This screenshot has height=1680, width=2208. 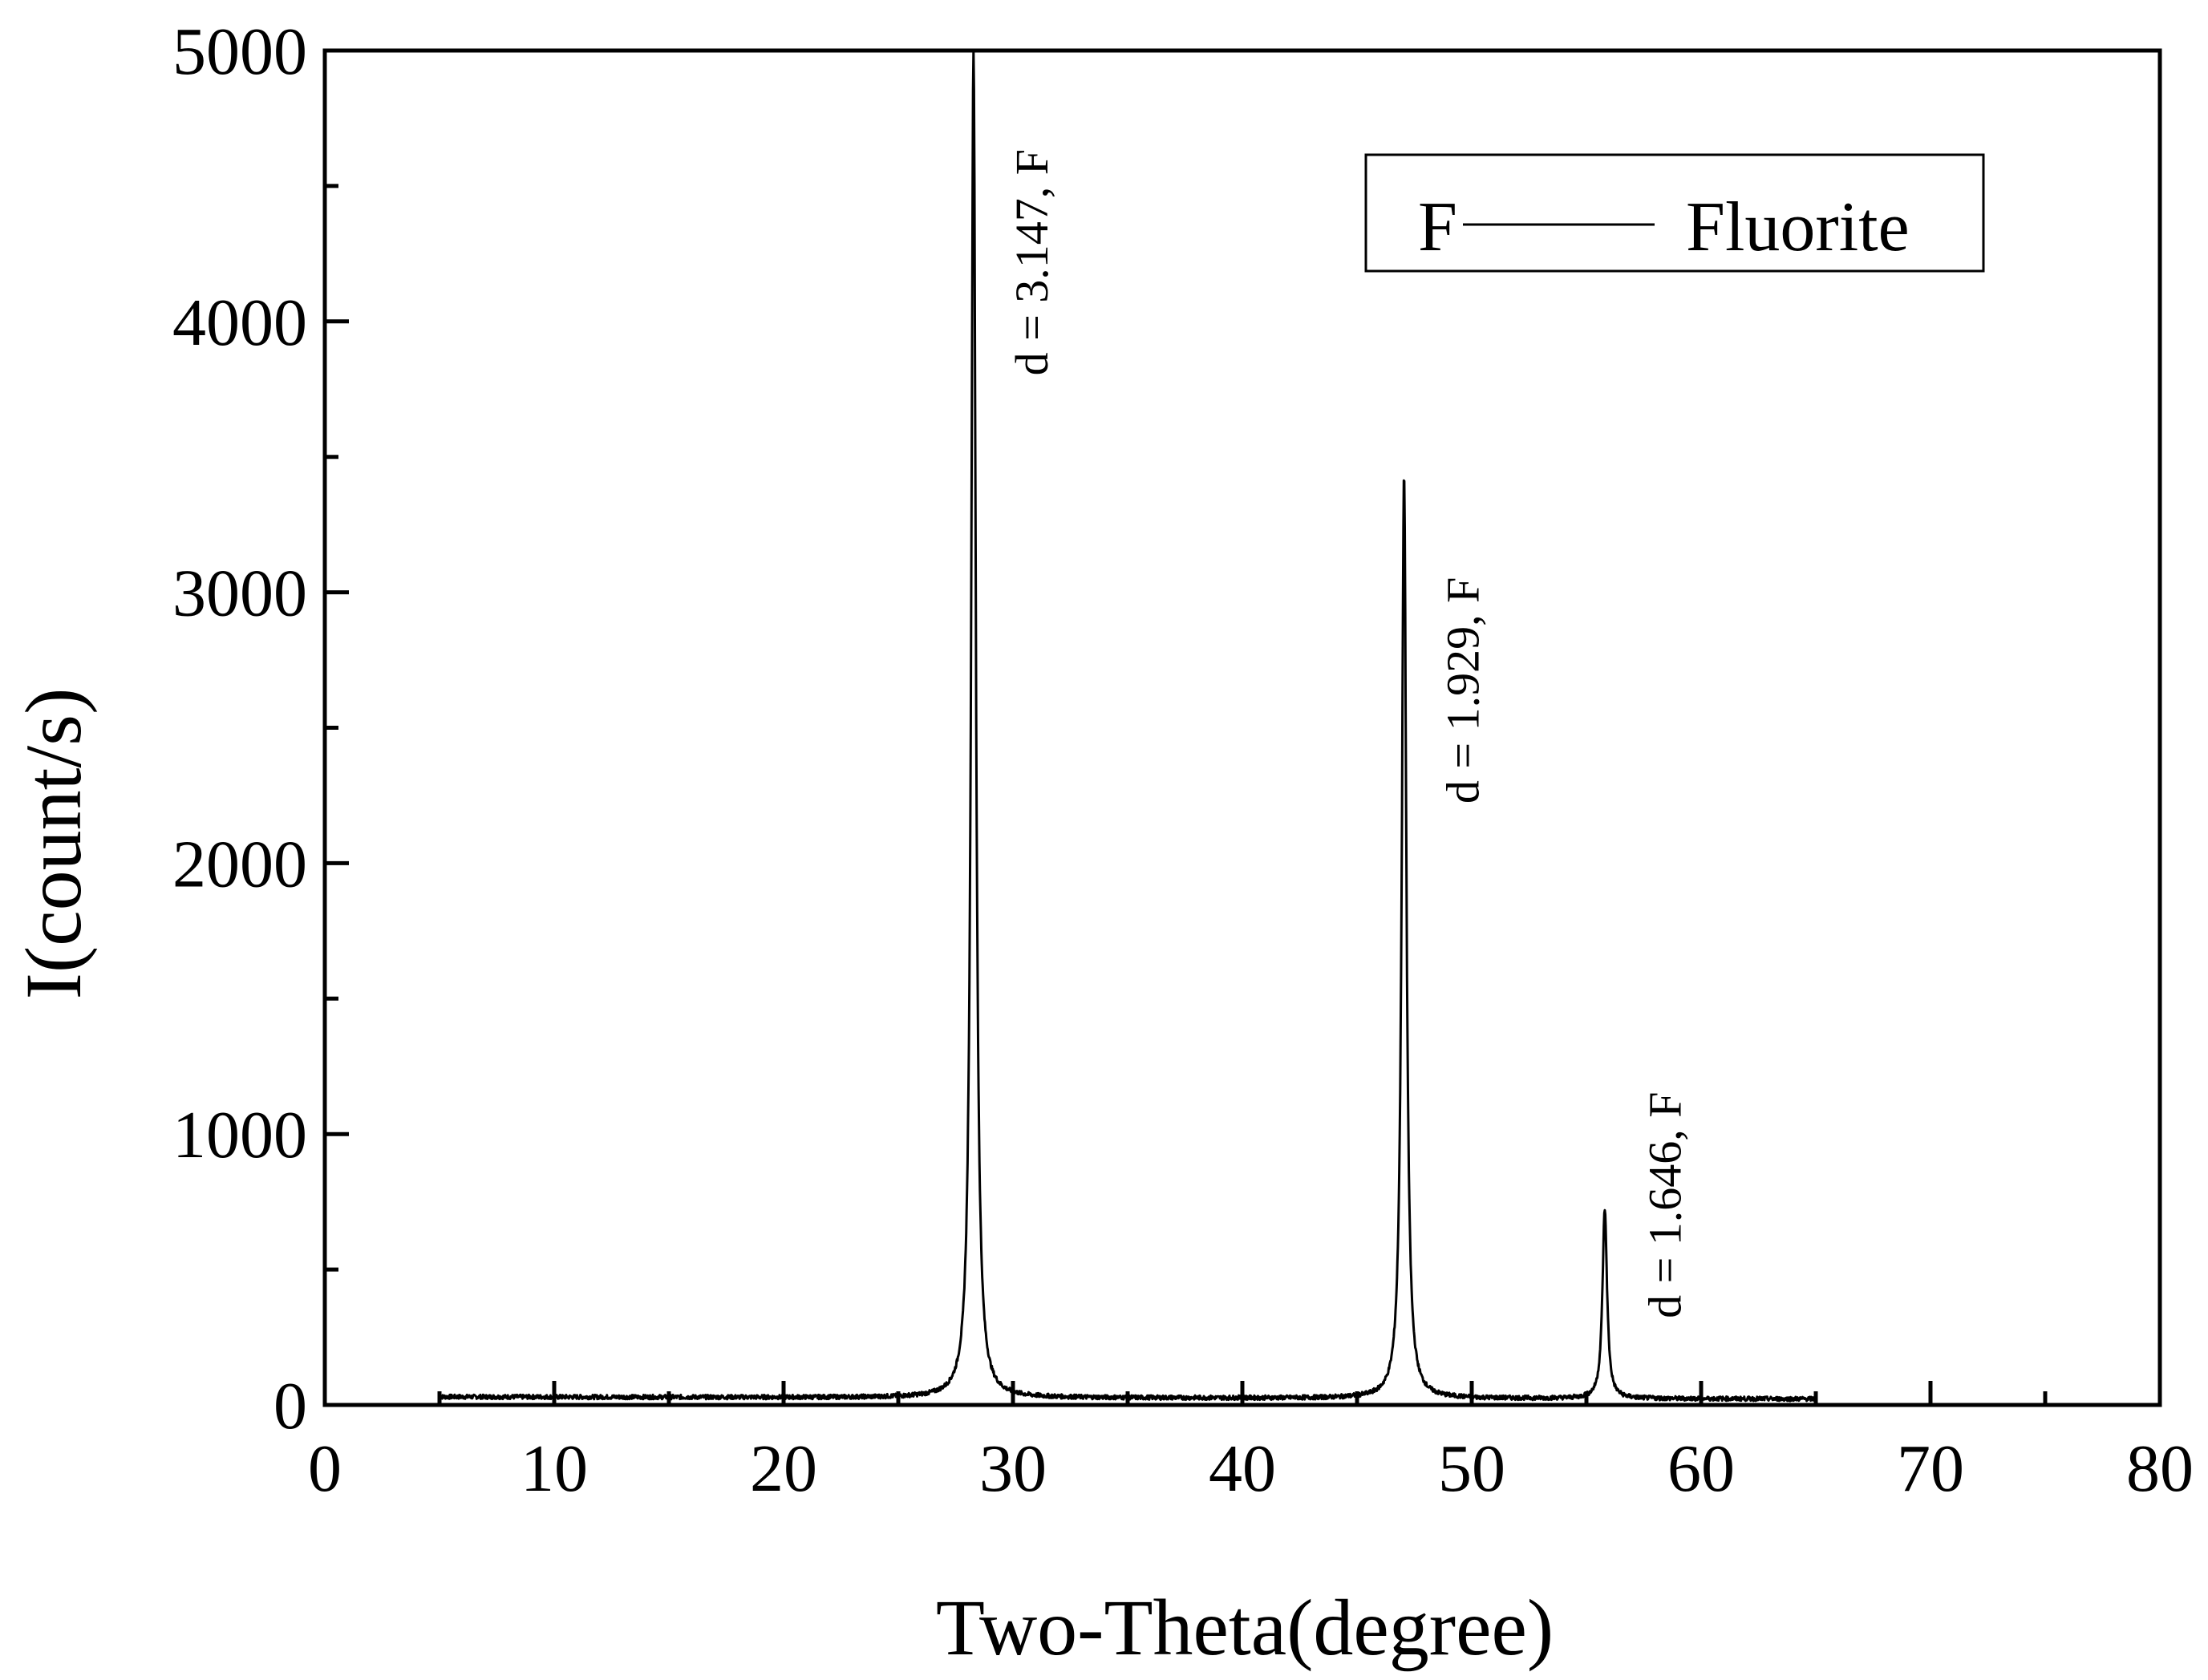 What do you see at coordinates (1471, 1468) in the screenshot?
I see `x-tick-label: 50` at bounding box center [1471, 1468].